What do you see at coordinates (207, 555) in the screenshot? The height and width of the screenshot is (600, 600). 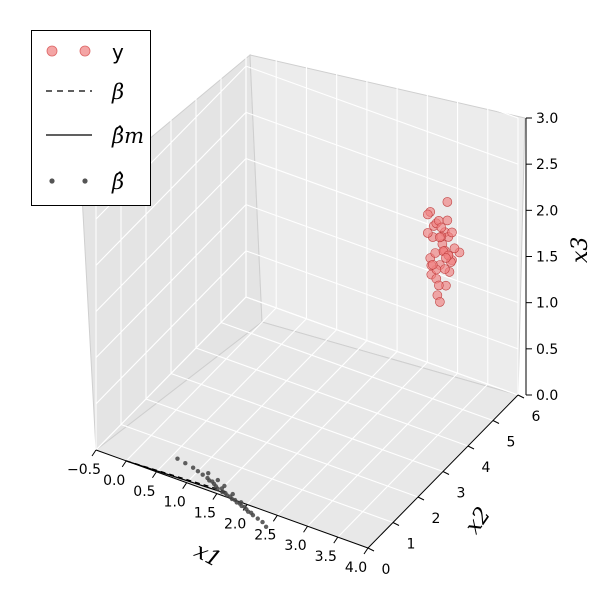 I see `x-axis-title: x1` at bounding box center [207, 555].